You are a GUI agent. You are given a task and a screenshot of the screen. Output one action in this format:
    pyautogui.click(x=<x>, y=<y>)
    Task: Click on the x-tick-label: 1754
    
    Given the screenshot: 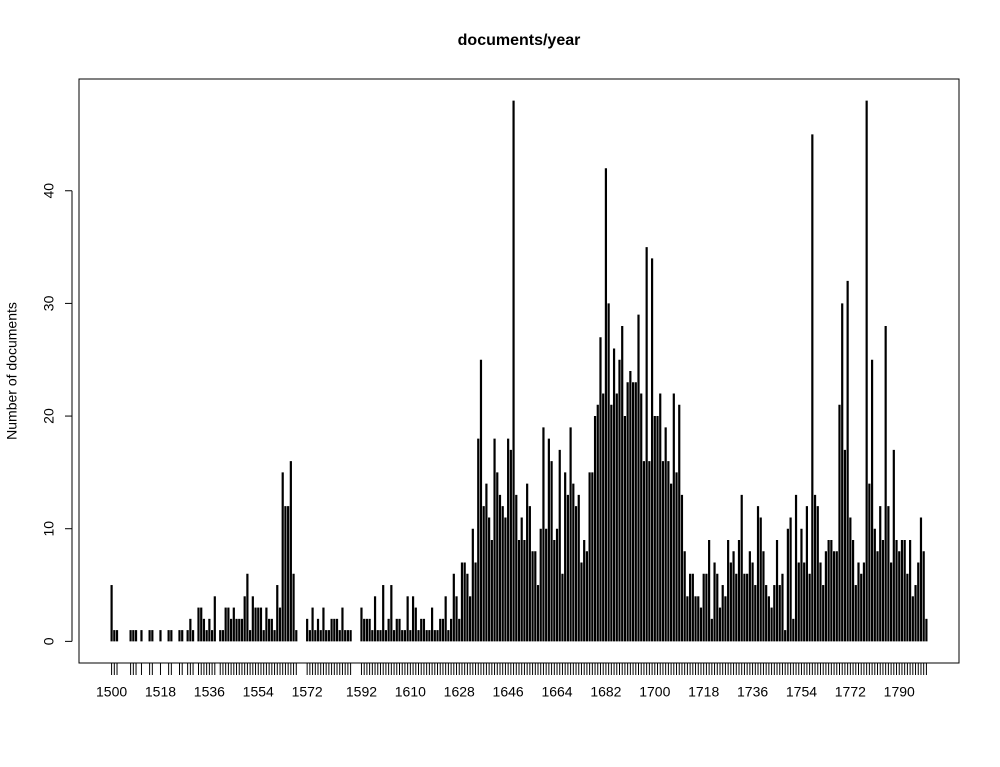 What is the action you would take?
    pyautogui.click(x=801, y=692)
    